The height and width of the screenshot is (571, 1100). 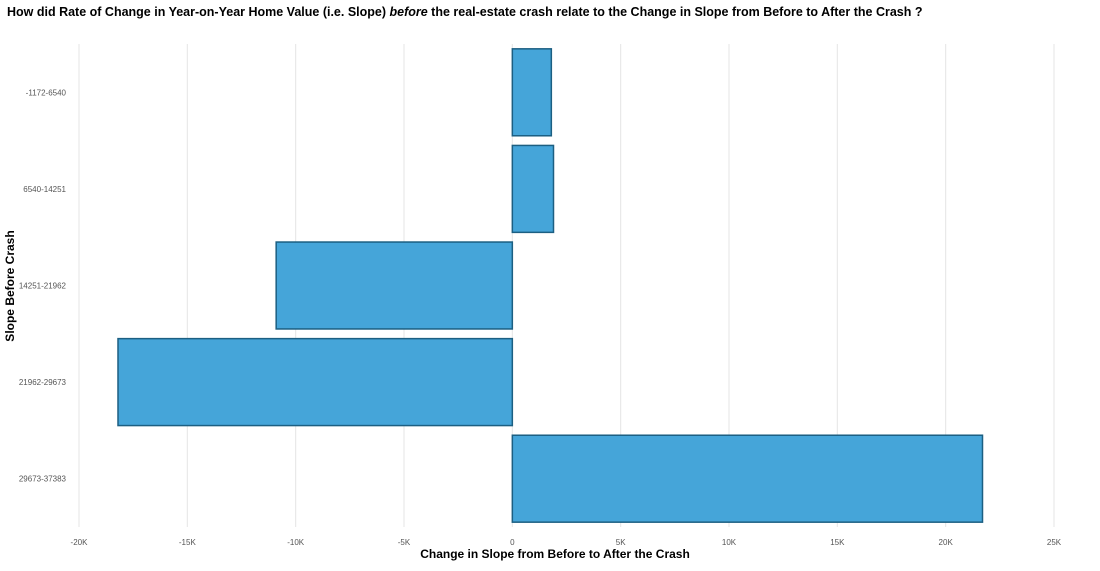 I want to click on x-tick-label: -15K, so click(x=188, y=542).